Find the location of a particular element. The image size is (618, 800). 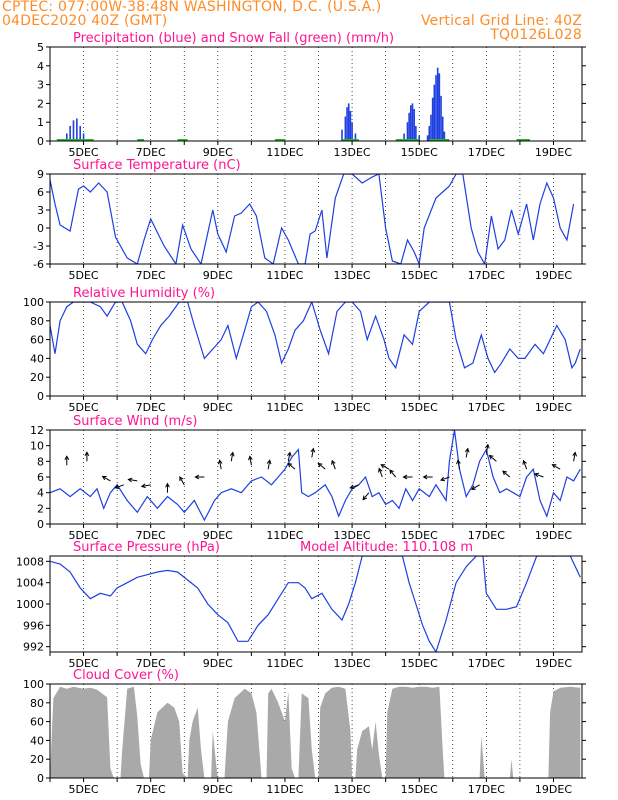

header-date: 04DEC2020 40Z (GMT) is located at coordinates (85, 21).